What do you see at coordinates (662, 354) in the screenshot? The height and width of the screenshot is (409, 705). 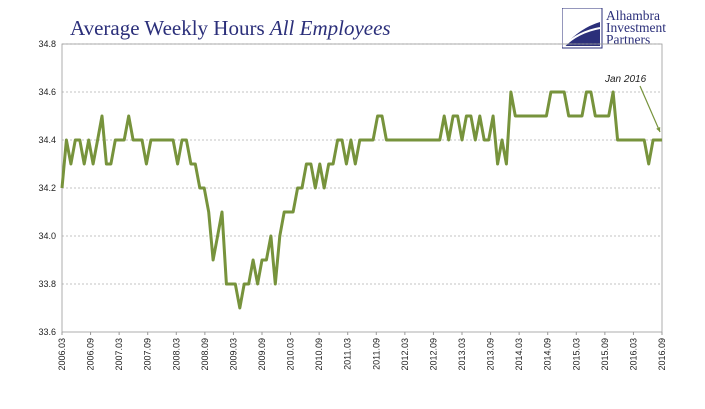 I see `x-tick-label: 2016.09` at bounding box center [662, 354].